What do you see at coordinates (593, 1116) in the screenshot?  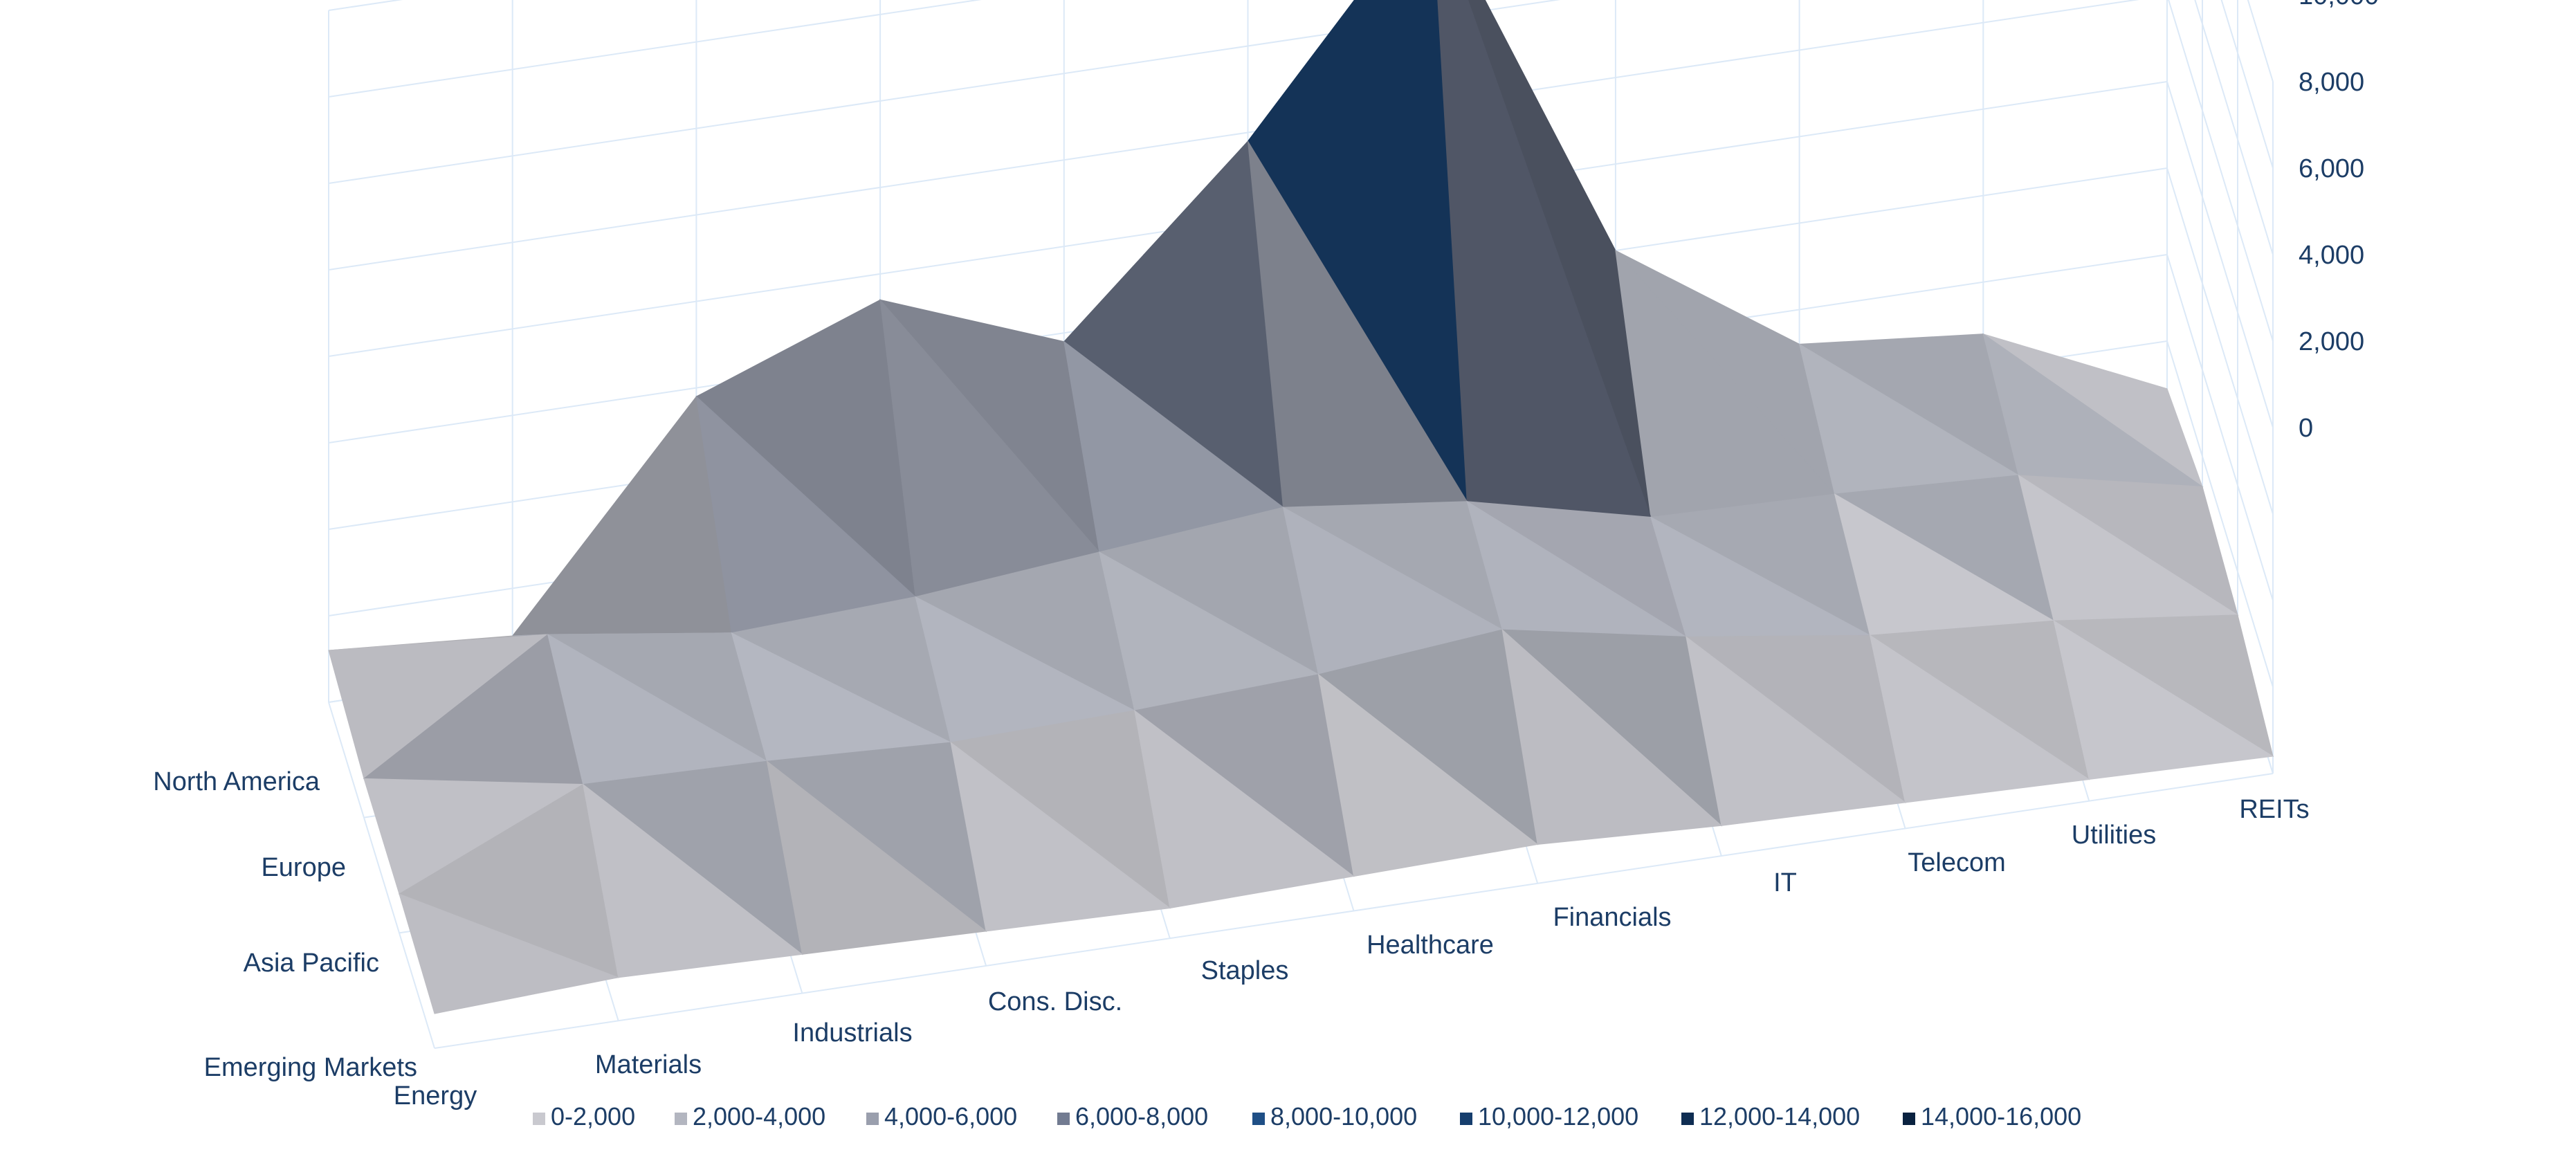 I see `legend-label: 0-2,000` at bounding box center [593, 1116].